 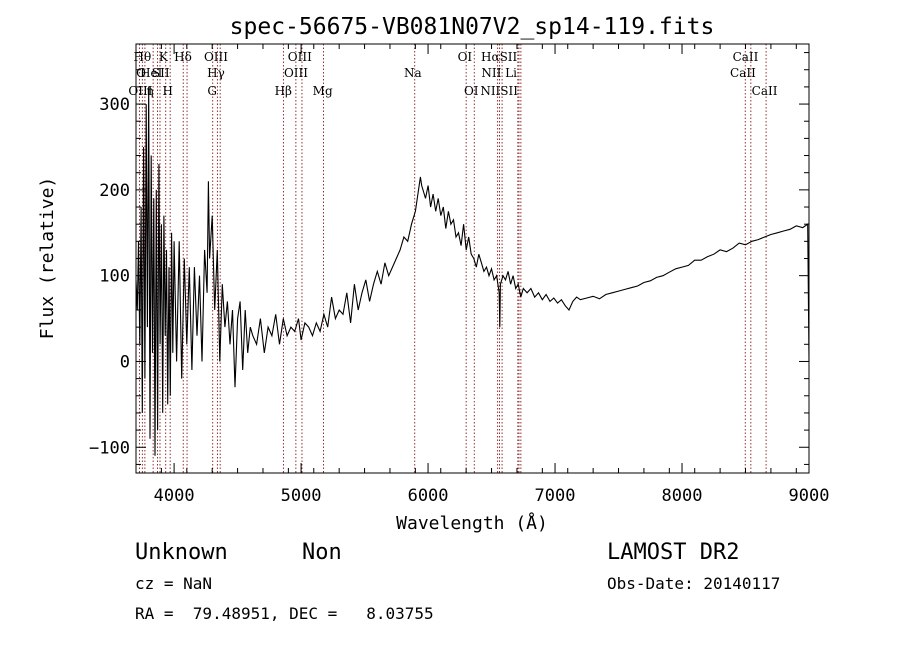 What do you see at coordinates (499, 57) in the screenshot?
I see `spectral-line-label: HαSII` at bounding box center [499, 57].